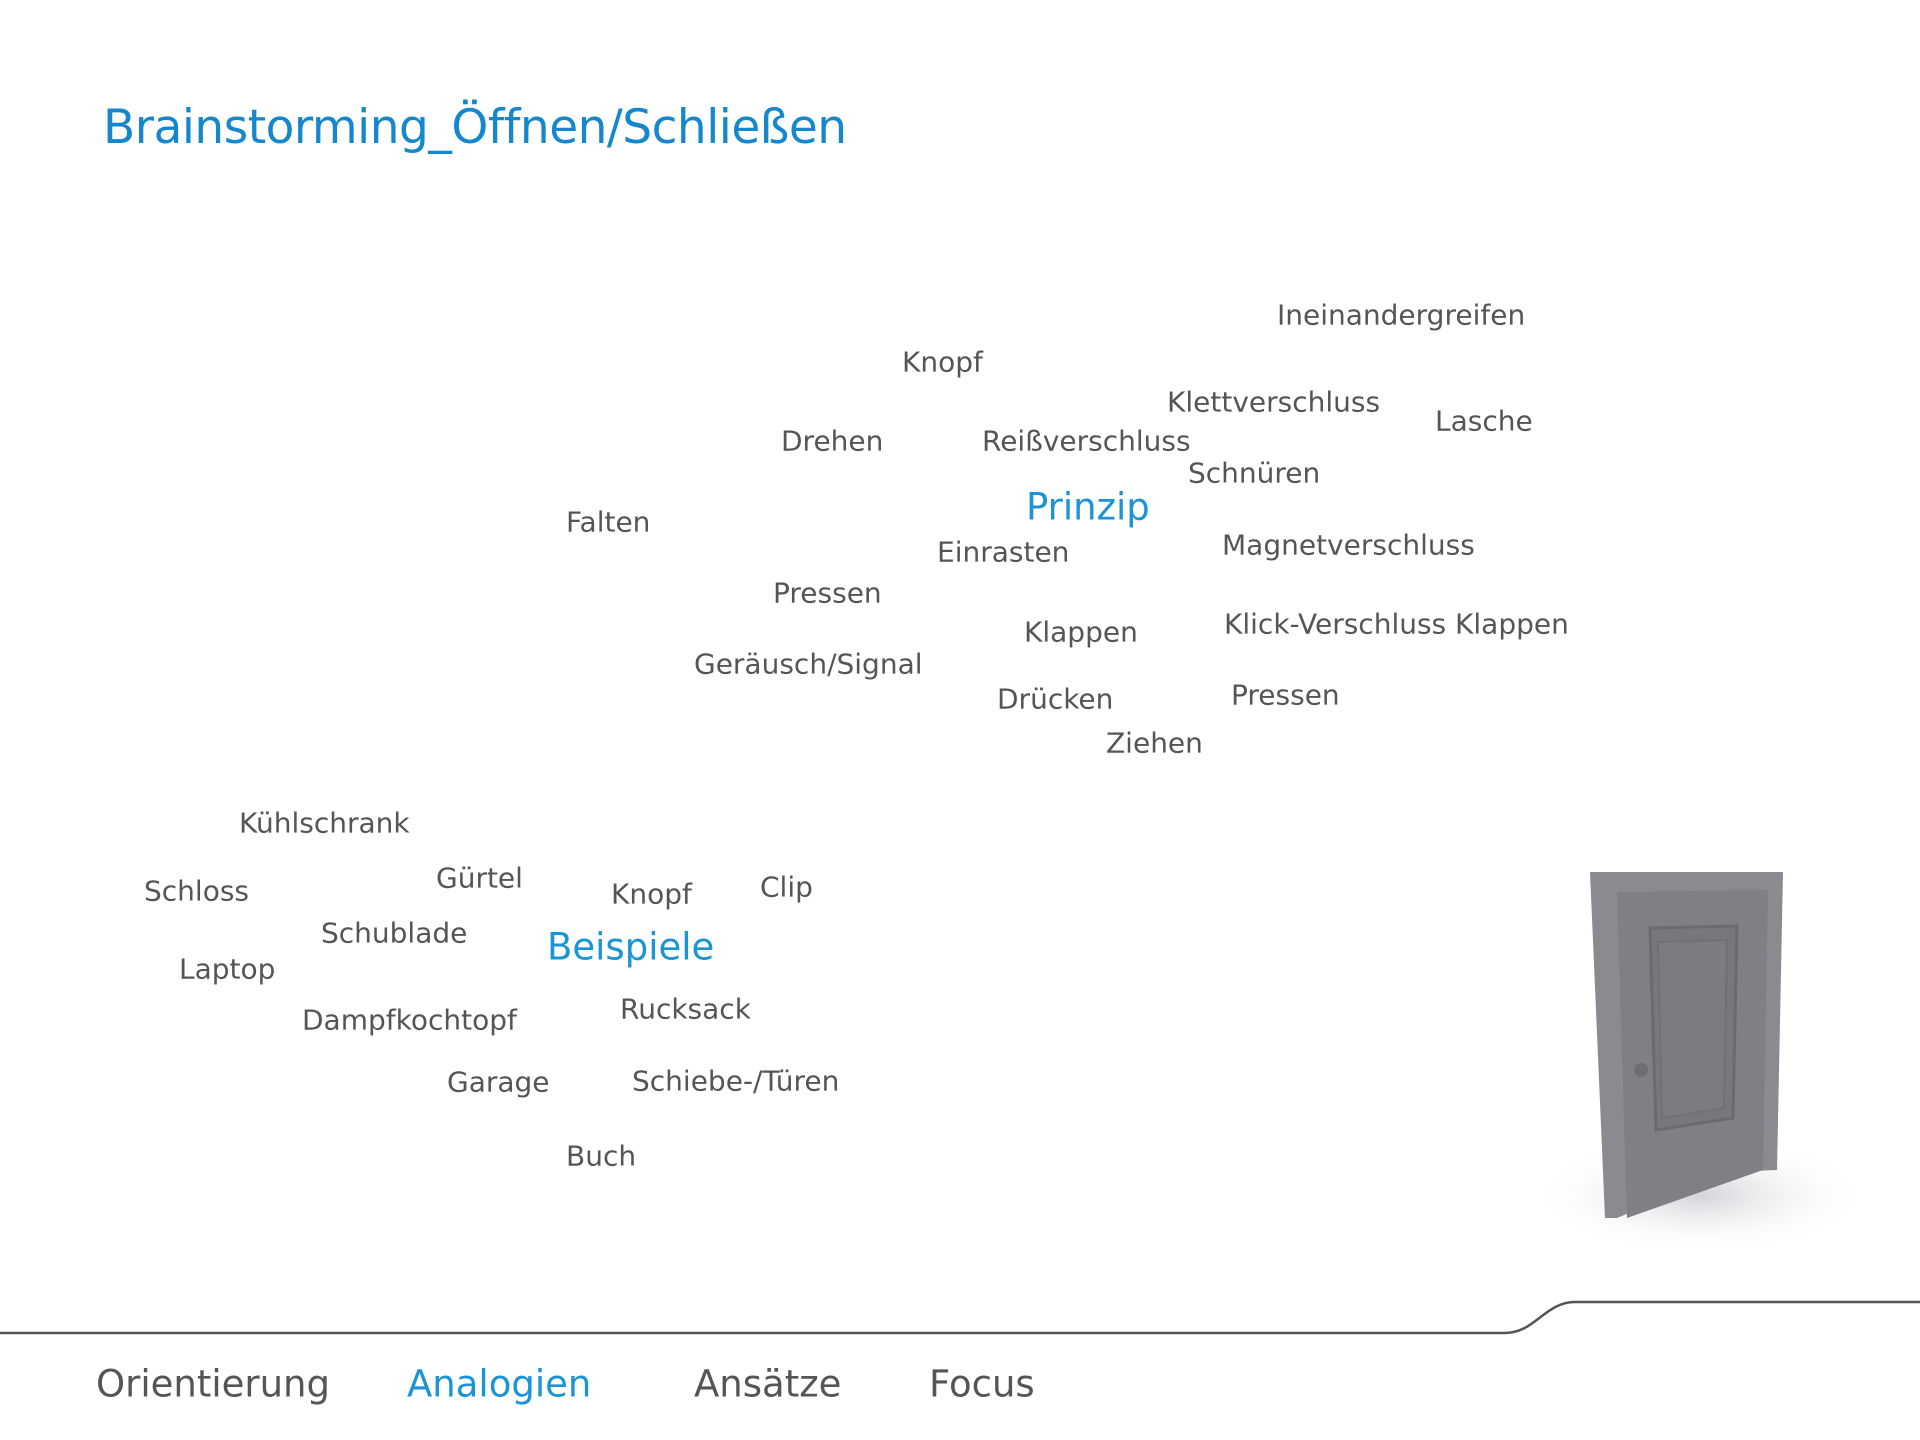  I want to click on word-magnetverschluss: Magnetverschluss, so click(1348, 545).